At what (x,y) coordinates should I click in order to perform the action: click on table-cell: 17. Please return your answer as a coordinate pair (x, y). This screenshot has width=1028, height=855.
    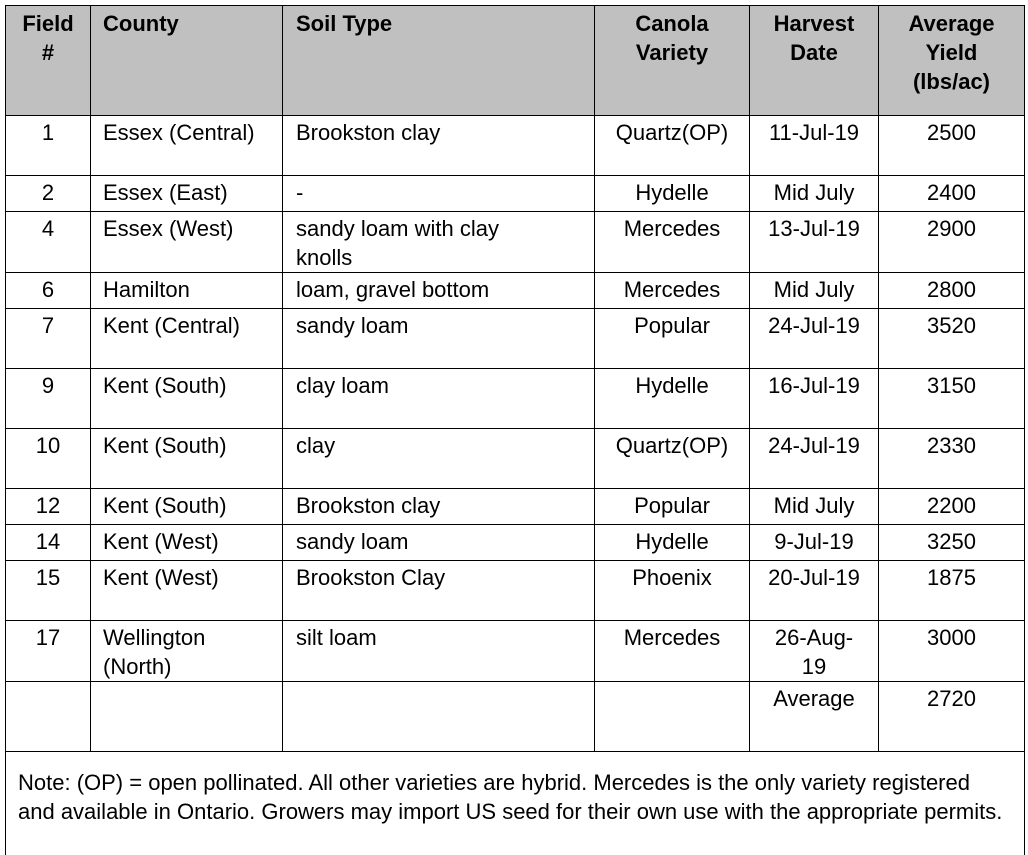
    Looking at the image, I should click on (48, 651).